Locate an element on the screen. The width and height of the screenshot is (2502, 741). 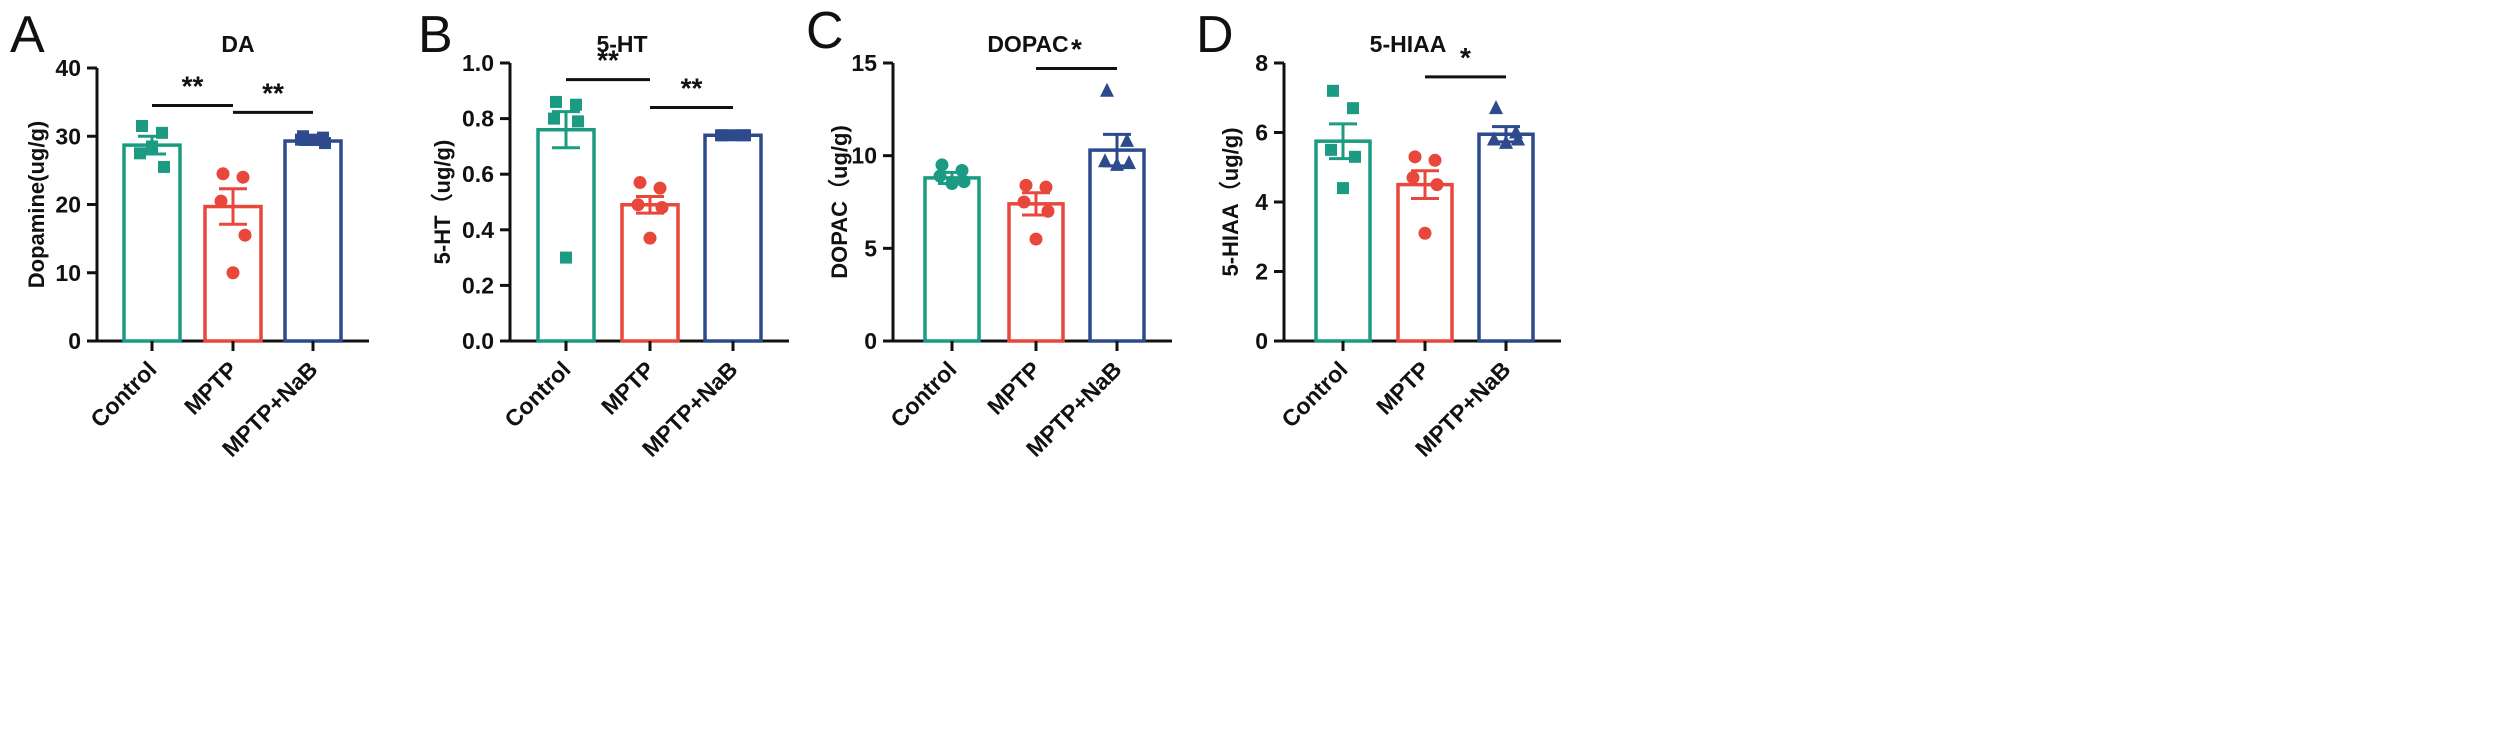
y-tick-label: 15 is located at coordinates (864, 63).